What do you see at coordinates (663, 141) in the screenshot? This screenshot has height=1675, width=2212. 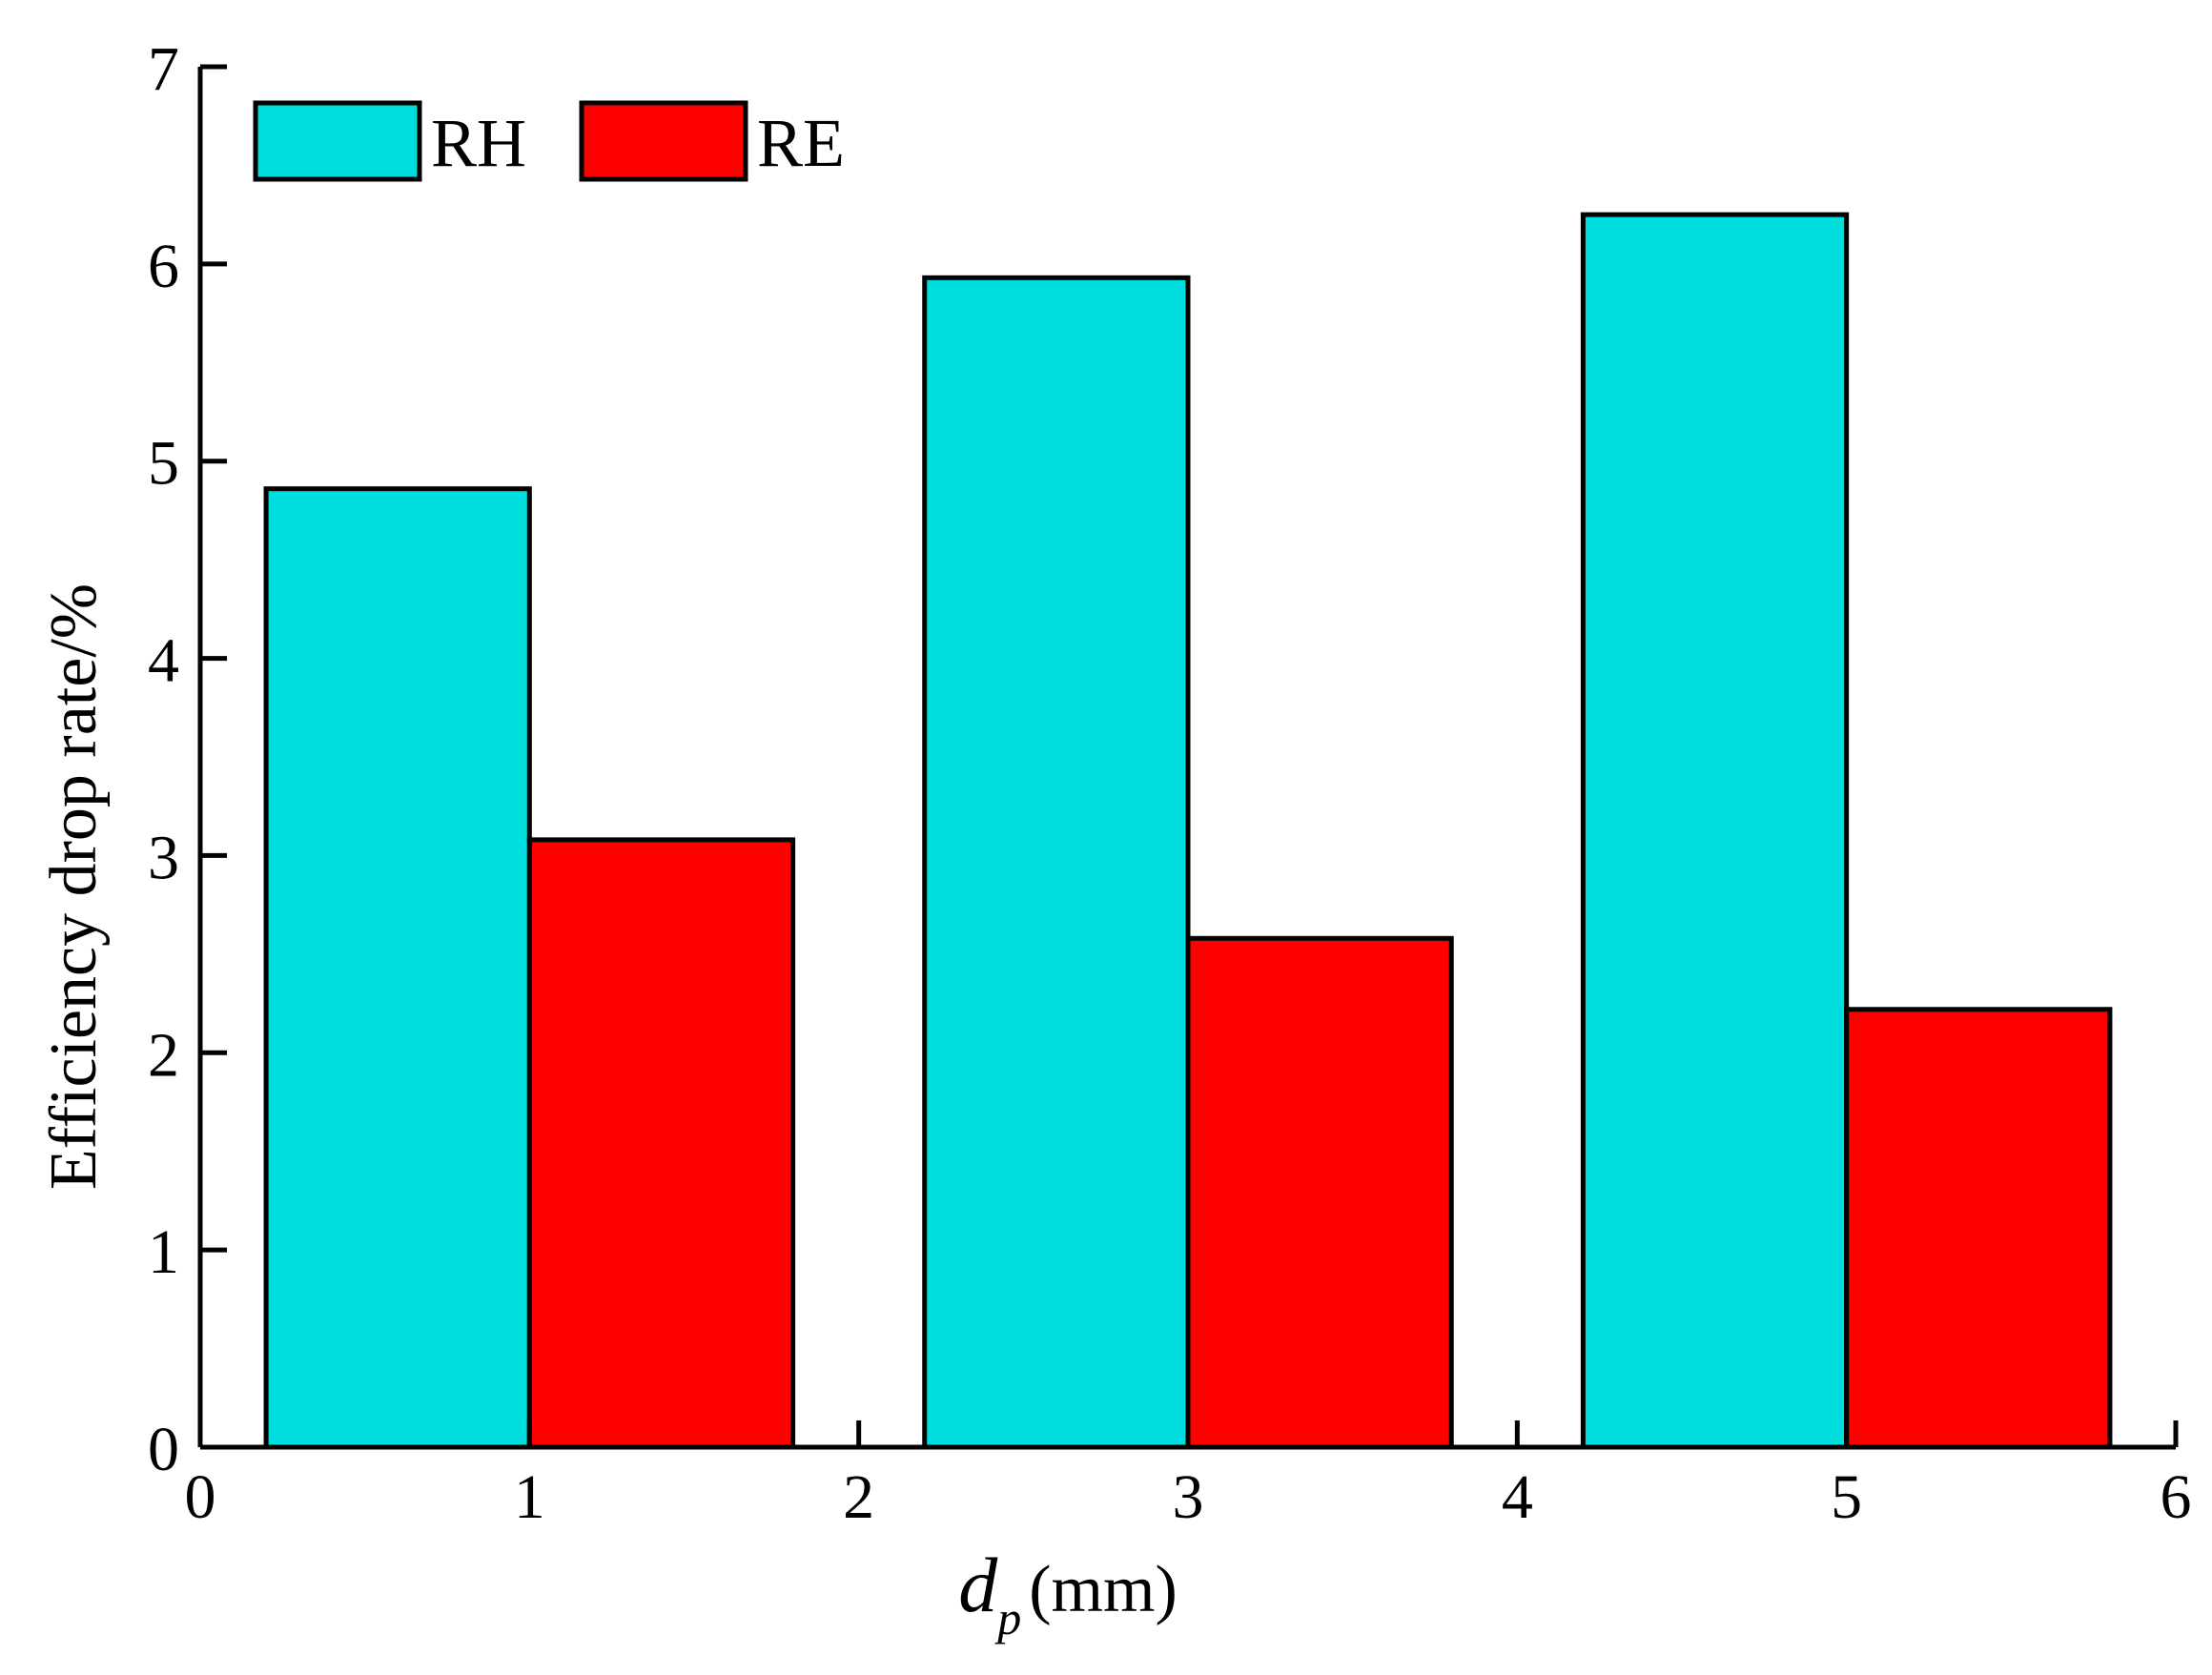 I see `legend-swatch-re` at bounding box center [663, 141].